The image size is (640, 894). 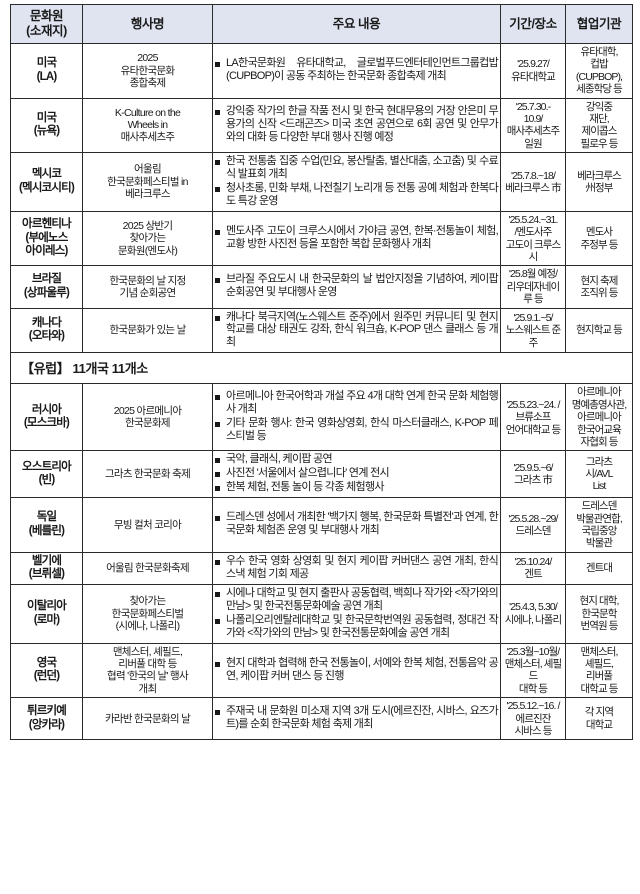 What do you see at coordinates (46, 560) in the screenshot?
I see `country-label: 벨기에` at bounding box center [46, 560].